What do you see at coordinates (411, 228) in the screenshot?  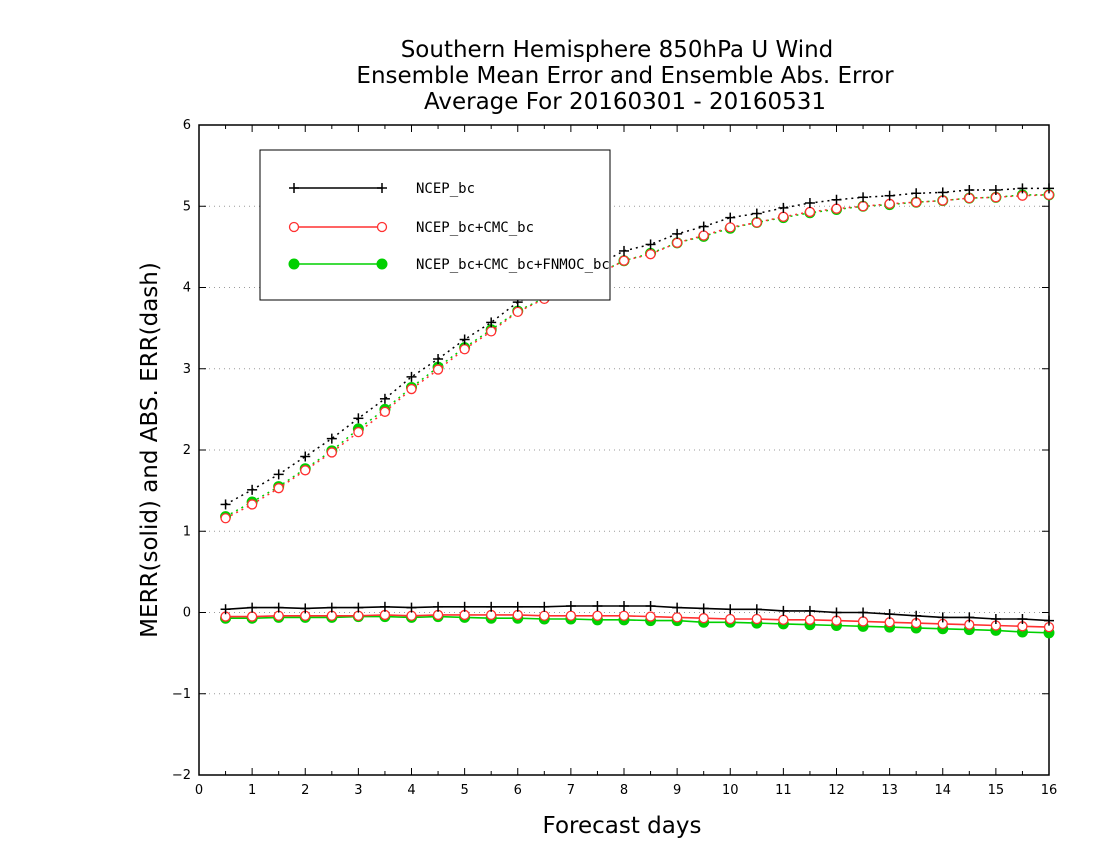 I see `legend-entry: NCEP_bc+CMC_bc` at bounding box center [411, 228].